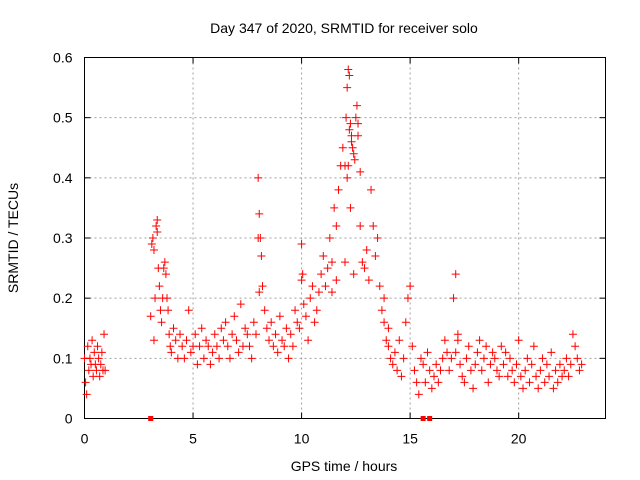  Describe the element at coordinates (63, 178) in the screenshot. I see `y-tick-label: 0.4` at that location.